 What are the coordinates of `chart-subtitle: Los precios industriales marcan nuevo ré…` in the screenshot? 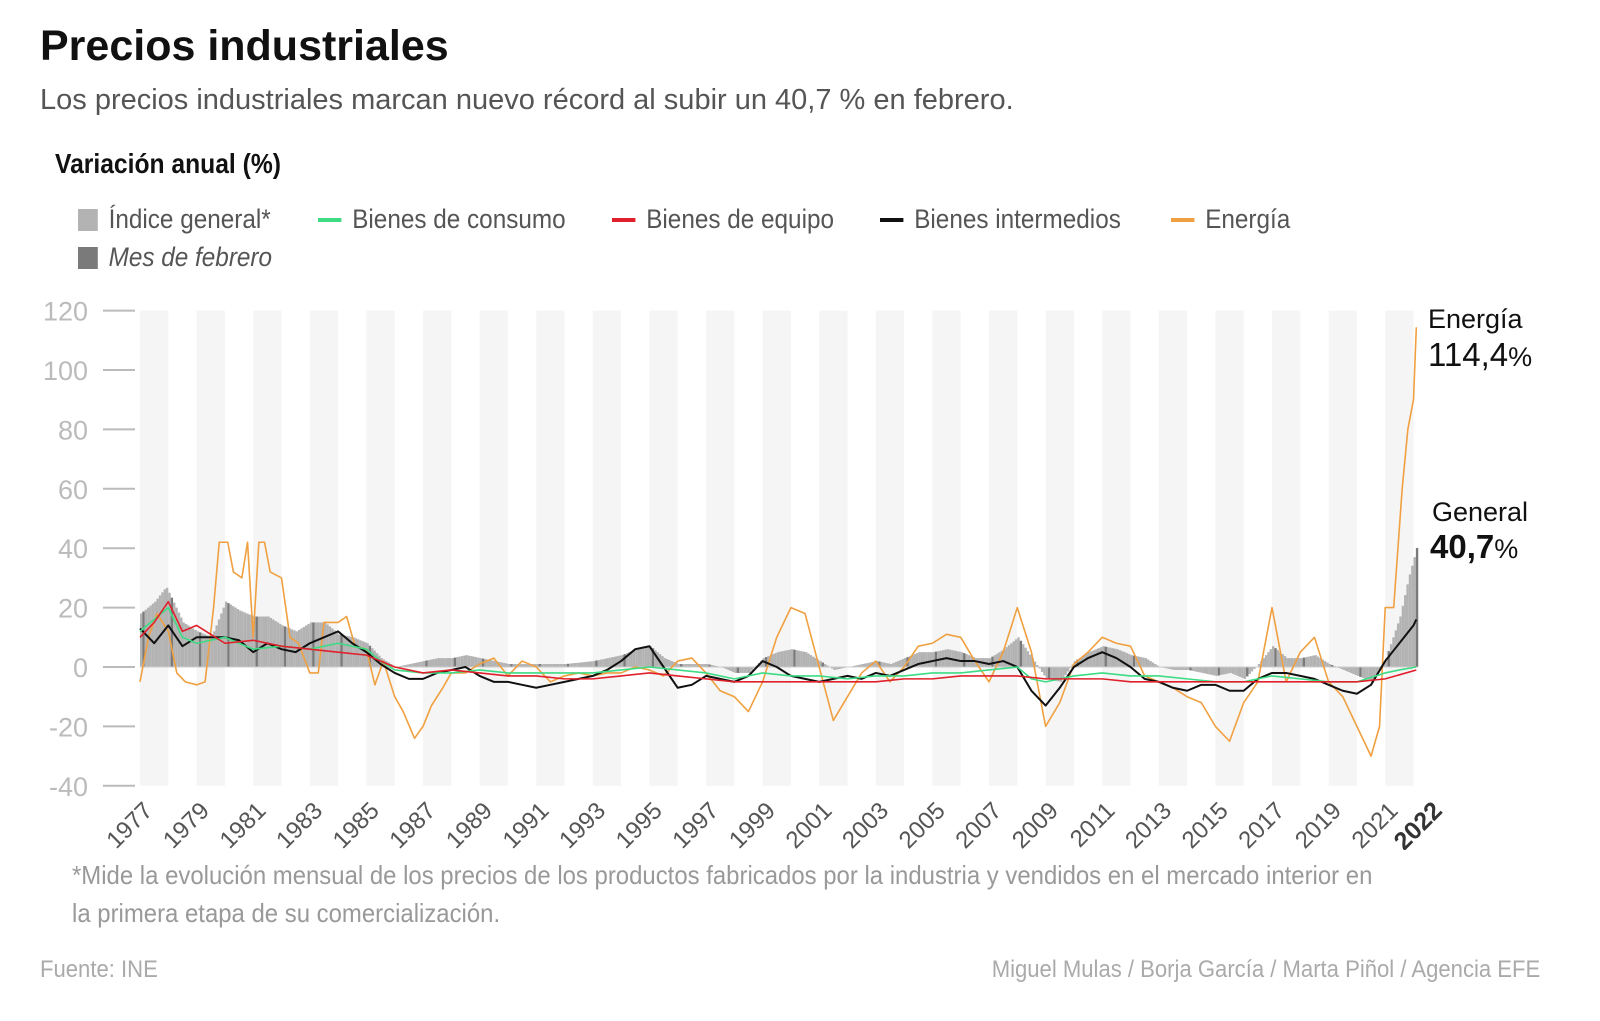 It's located at (527, 100).